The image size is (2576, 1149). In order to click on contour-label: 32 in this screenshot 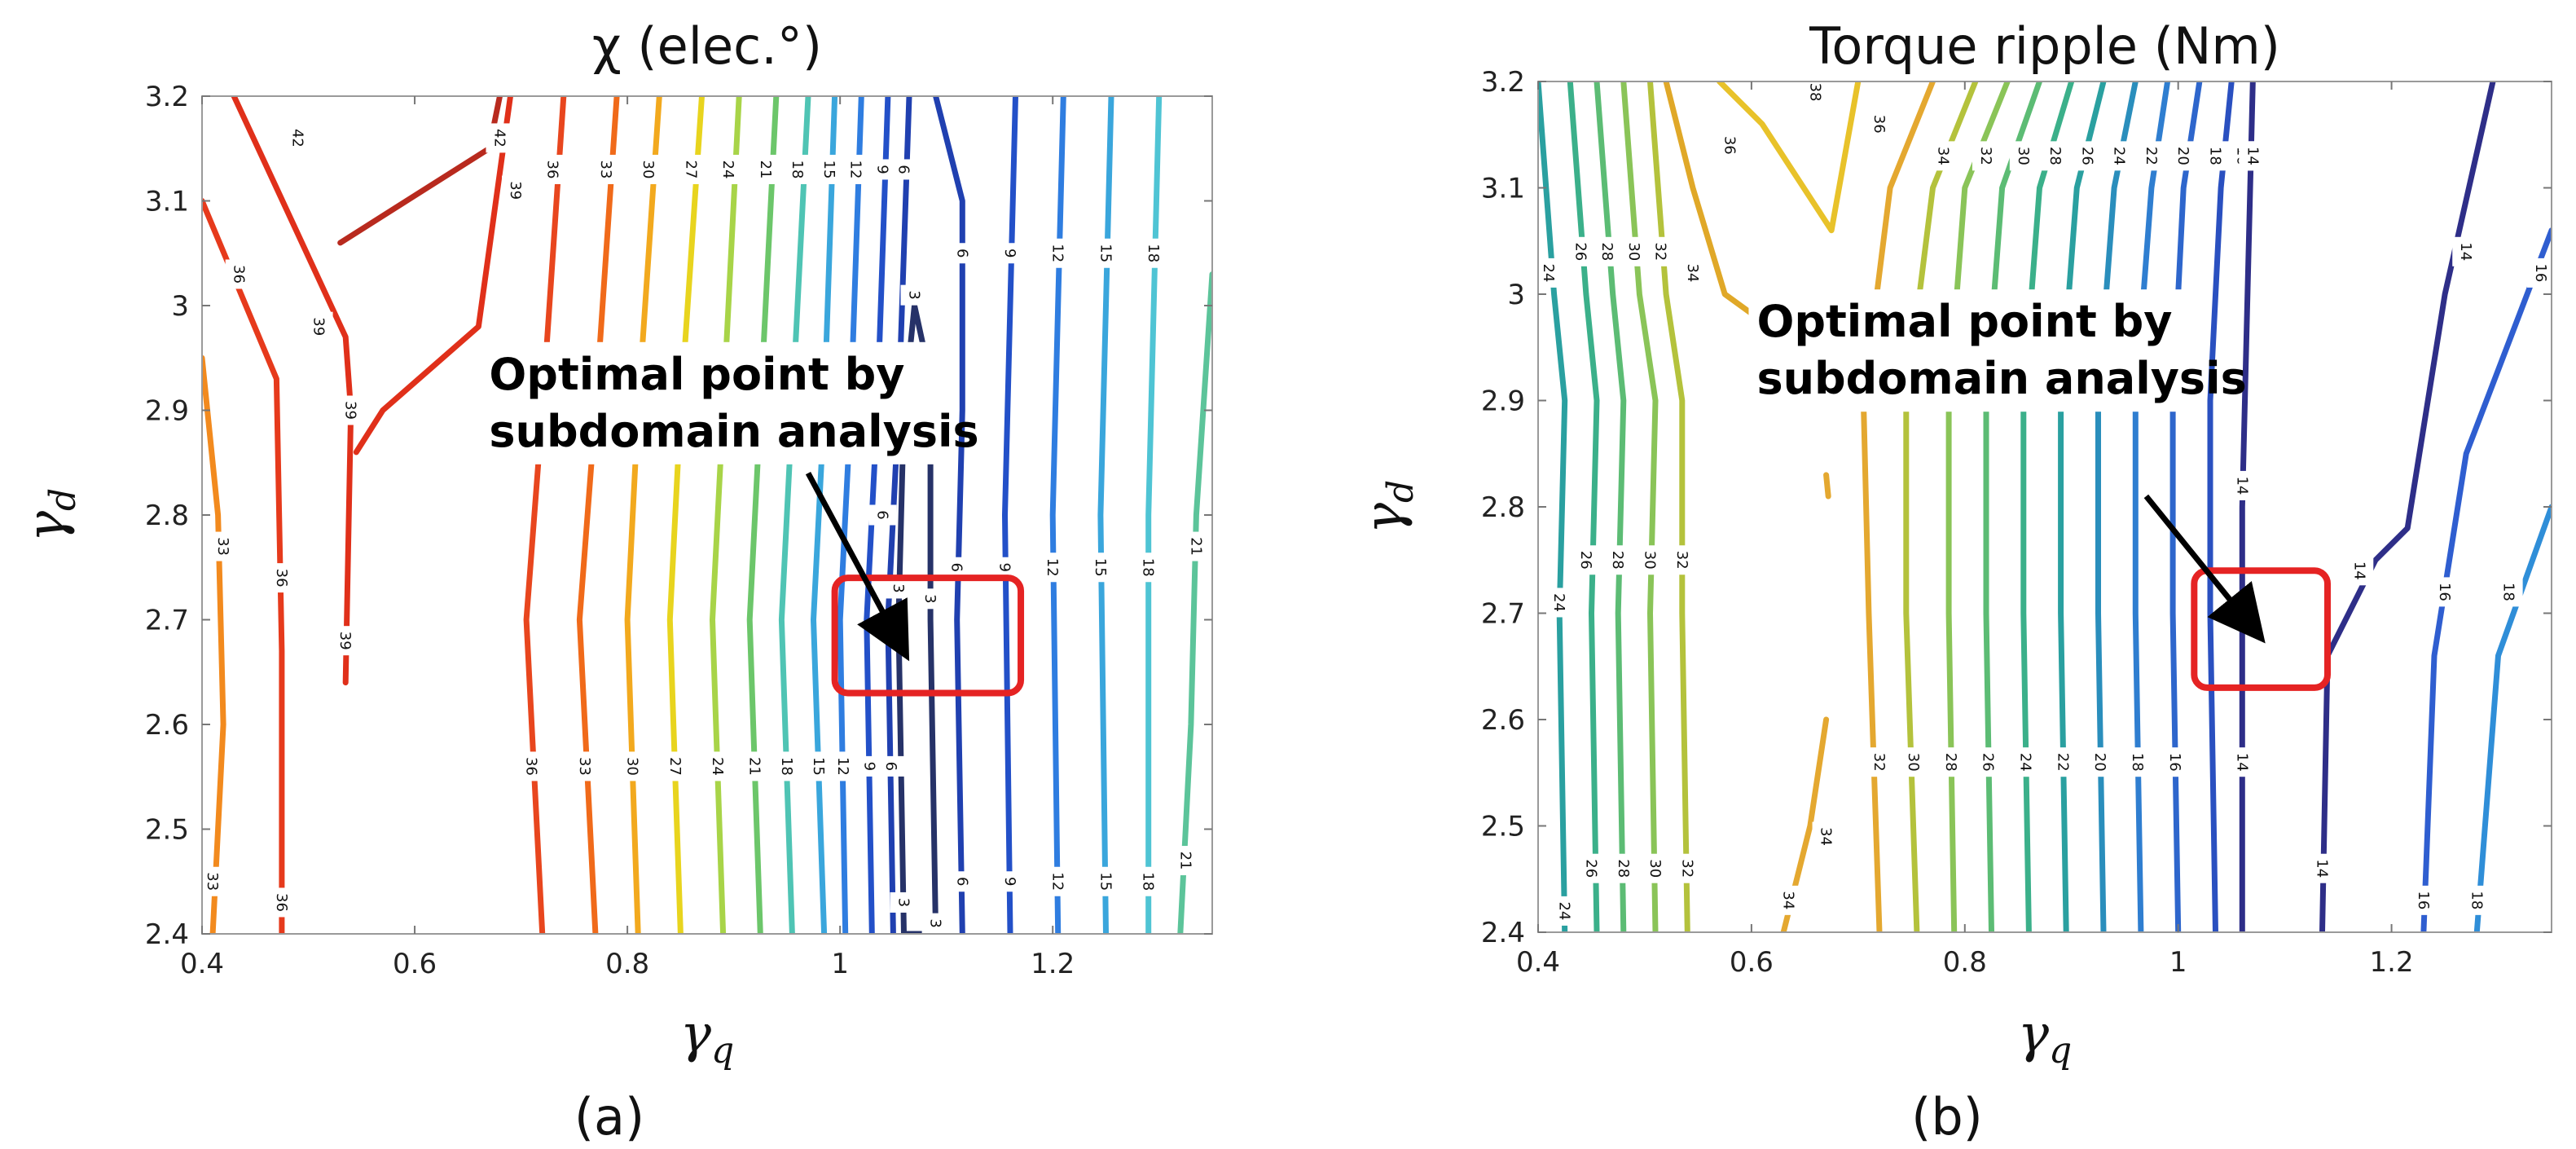, I will do `click(1660, 251)`.